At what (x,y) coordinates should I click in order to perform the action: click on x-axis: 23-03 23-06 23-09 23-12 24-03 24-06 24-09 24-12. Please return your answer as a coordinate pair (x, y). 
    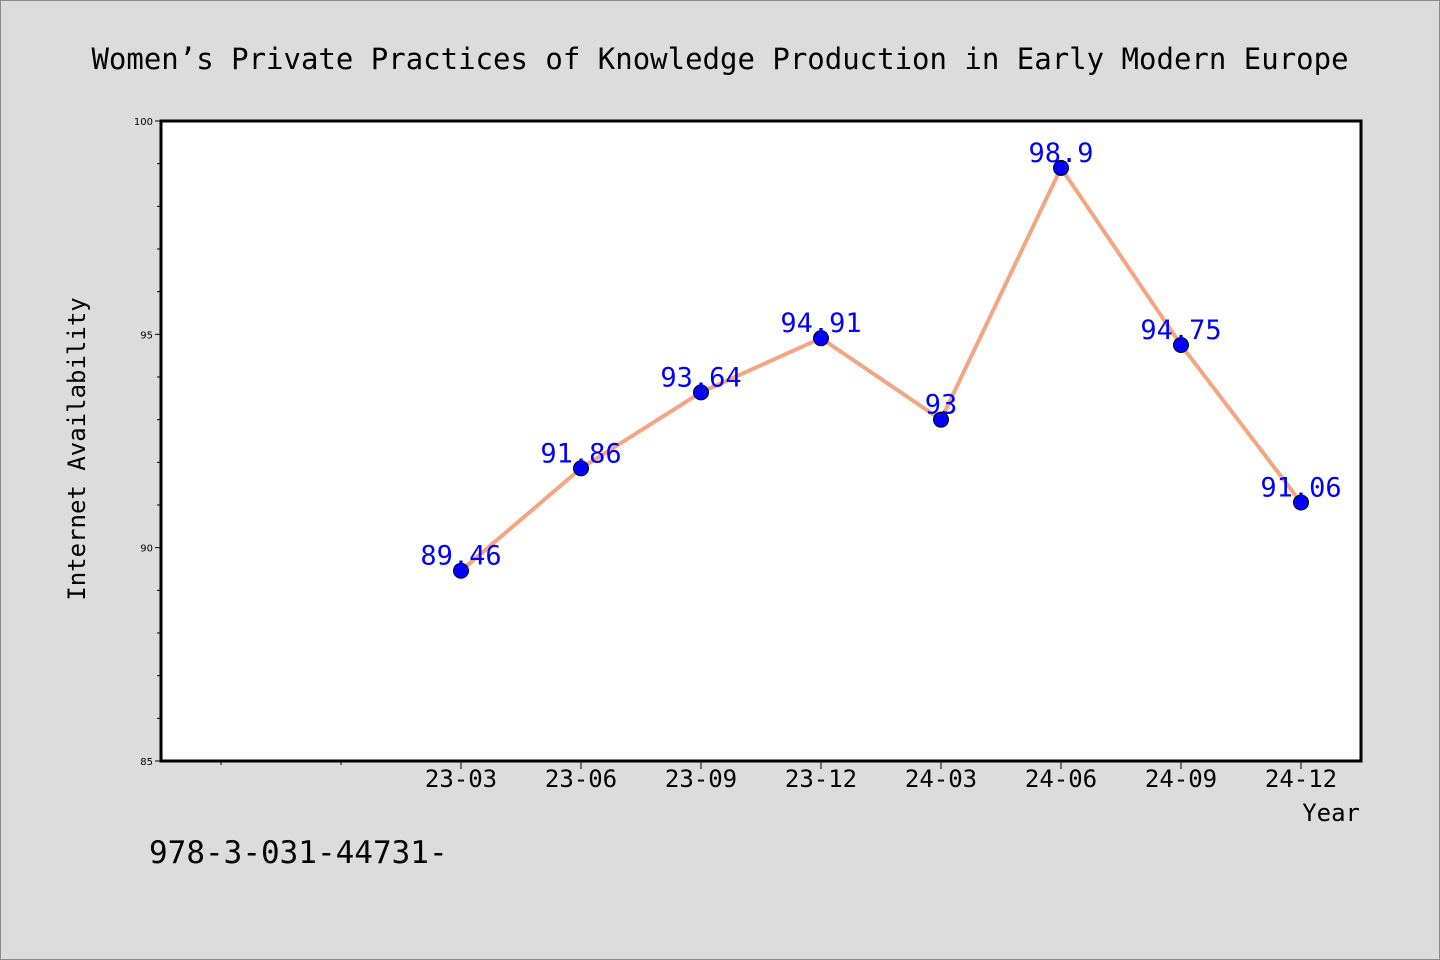
    Looking at the image, I should click on (778, 777).